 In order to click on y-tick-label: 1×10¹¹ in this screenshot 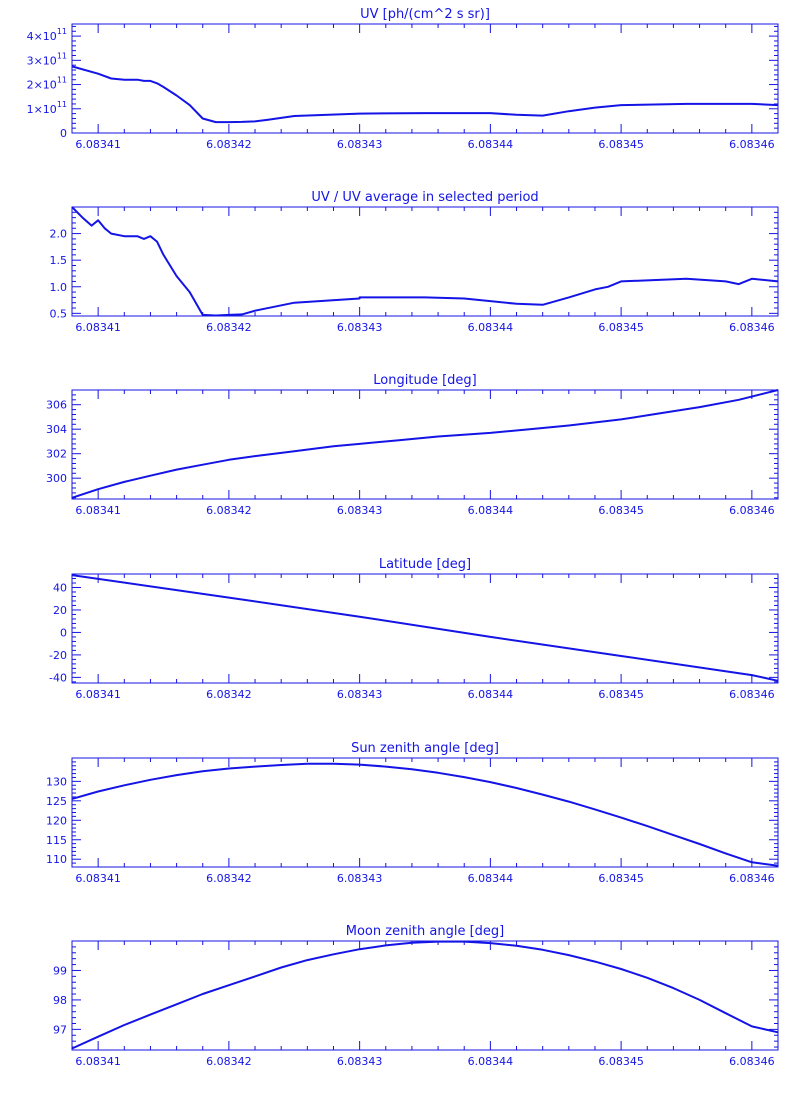, I will do `click(47, 108)`.